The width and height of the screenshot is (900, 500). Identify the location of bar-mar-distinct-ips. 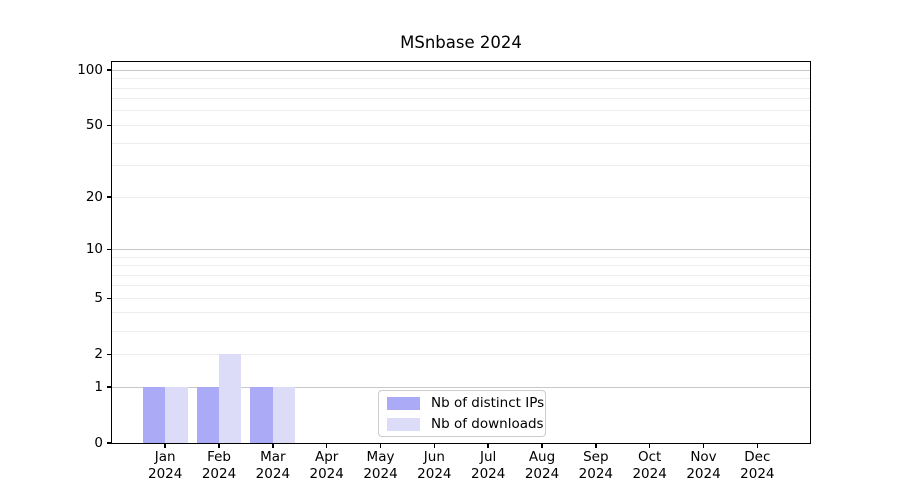
(261, 415).